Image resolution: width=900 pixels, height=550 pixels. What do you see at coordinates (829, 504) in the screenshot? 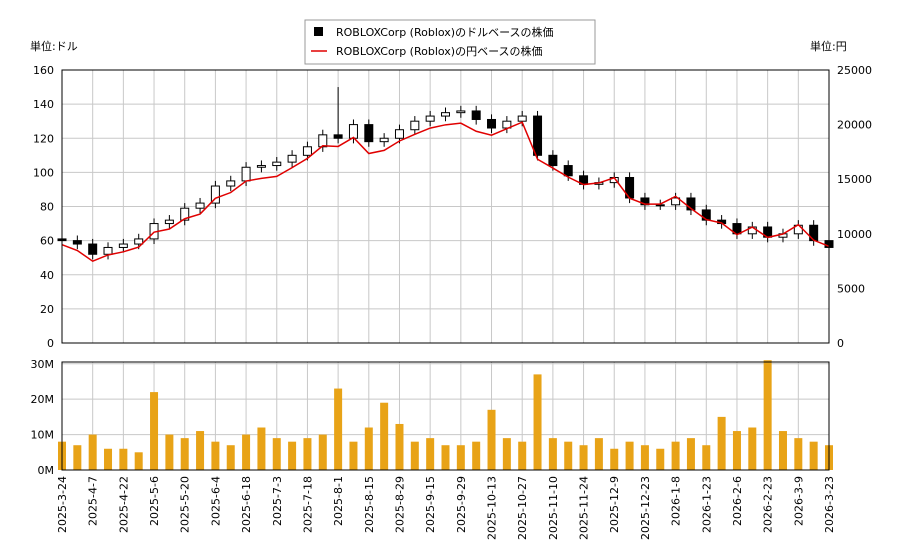
I see `x-tick-label: 2026-3-23` at bounding box center [829, 504].